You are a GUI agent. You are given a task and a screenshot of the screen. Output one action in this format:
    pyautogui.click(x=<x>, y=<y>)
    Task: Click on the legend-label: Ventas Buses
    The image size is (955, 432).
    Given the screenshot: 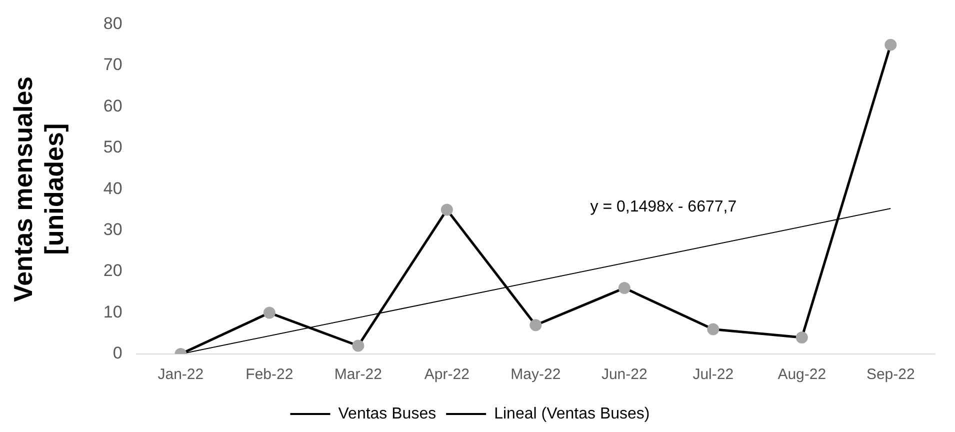 What is the action you would take?
    pyautogui.click(x=387, y=413)
    